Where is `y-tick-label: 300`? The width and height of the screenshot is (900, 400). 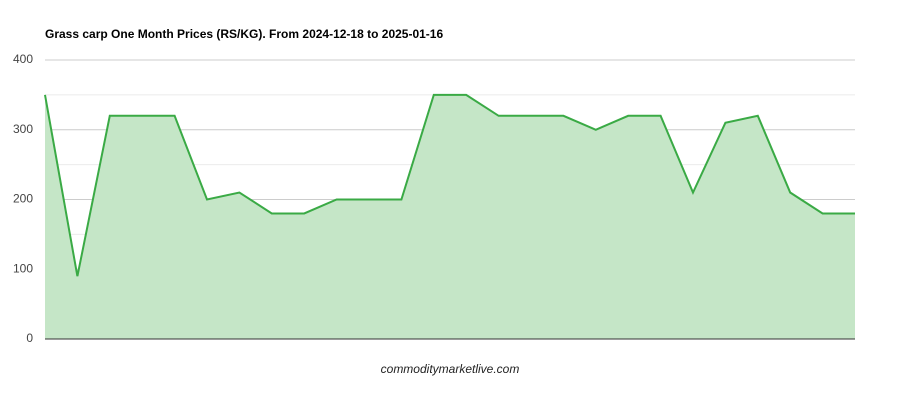 y-tick-label: 300 is located at coordinates (23, 129).